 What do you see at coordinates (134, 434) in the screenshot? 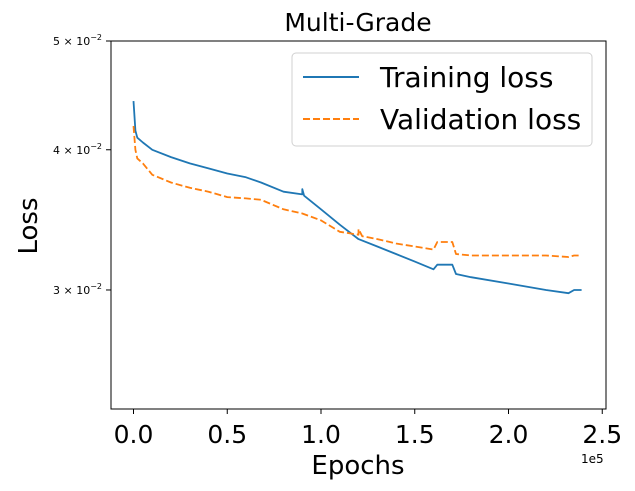
I see `x-tick-label: 0.0` at bounding box center [134, 434].